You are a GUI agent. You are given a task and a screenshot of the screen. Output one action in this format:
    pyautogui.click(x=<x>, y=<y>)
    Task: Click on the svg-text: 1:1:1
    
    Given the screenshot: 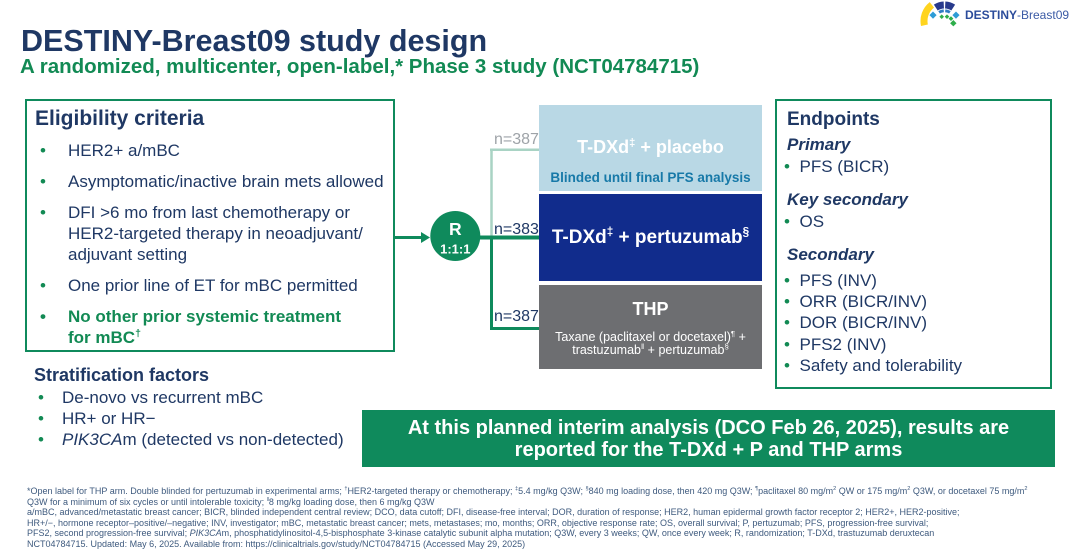 What is the action you would take?
    pyautogui.click(x=455, y=249)
    